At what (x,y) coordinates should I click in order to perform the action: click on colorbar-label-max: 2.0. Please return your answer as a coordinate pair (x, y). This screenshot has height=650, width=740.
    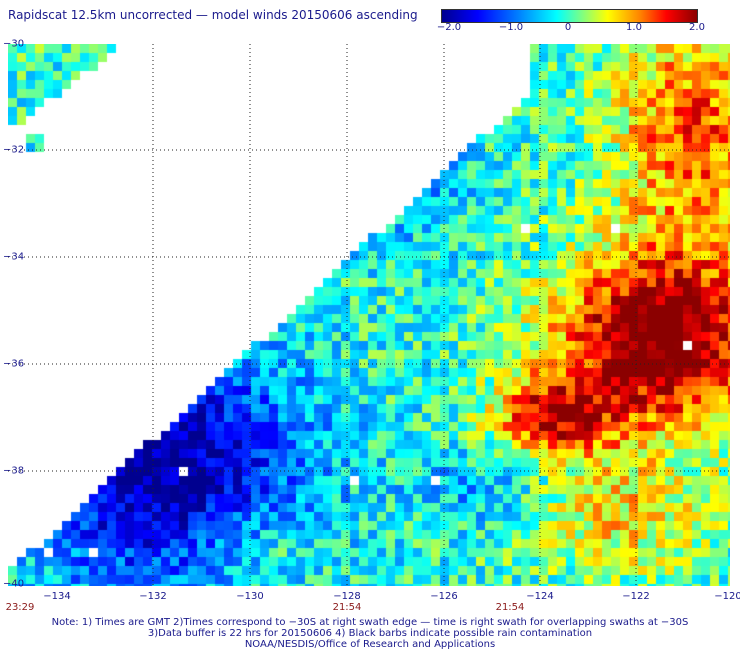
    Looking at the image, I should click on (697, 27).